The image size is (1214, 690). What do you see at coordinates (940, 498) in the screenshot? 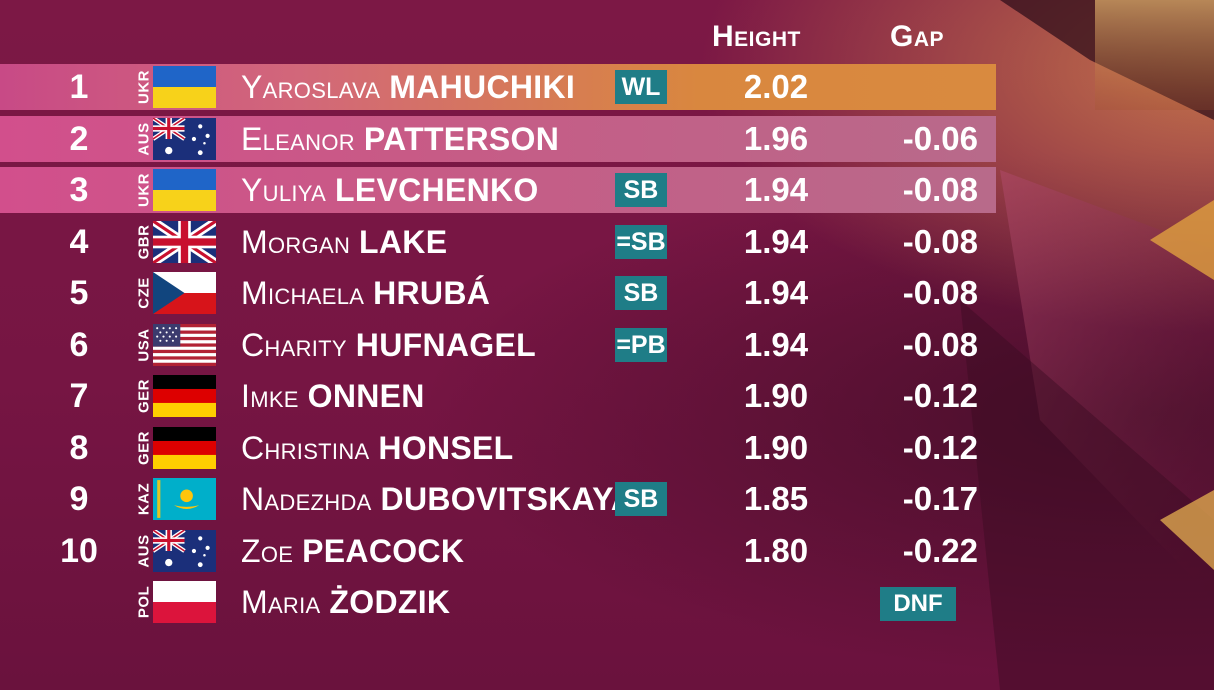
I see `gap-value: -0.17` at bounding box center [940, 498].